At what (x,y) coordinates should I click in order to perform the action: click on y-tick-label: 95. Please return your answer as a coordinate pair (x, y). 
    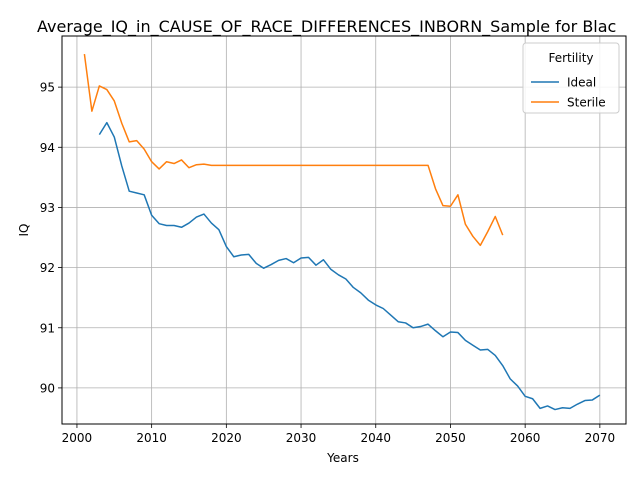
    Looking at the image, I should click on (47, 88).